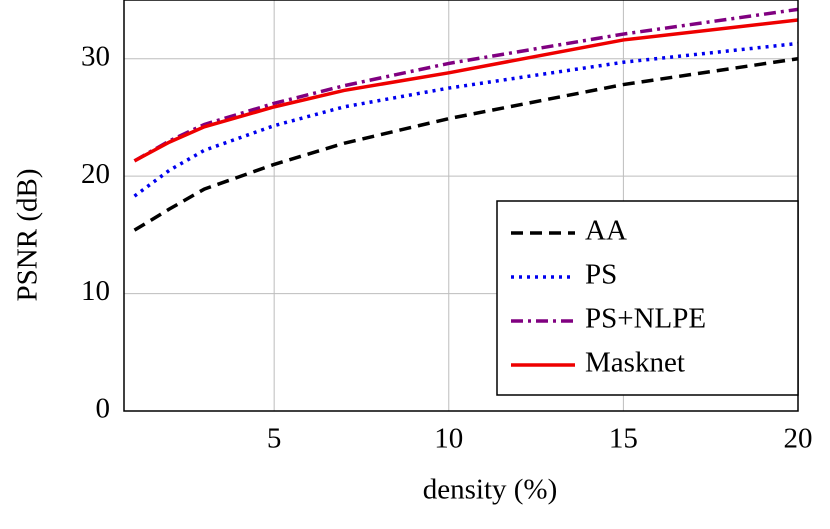 This screenshot has height=529, width=830. What do you see at coordinates (490, 490) in the screenshot?
I see `x-axis-label: density (%)` at bounding box center [490, 490].